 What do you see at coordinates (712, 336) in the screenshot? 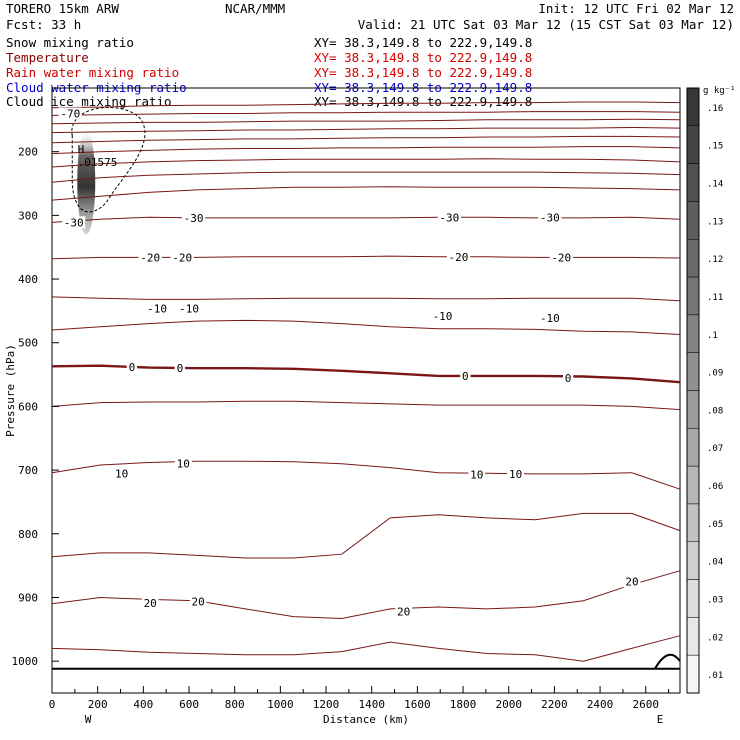
I see `colorbar-label: .1` at bounding box center [712, 336].